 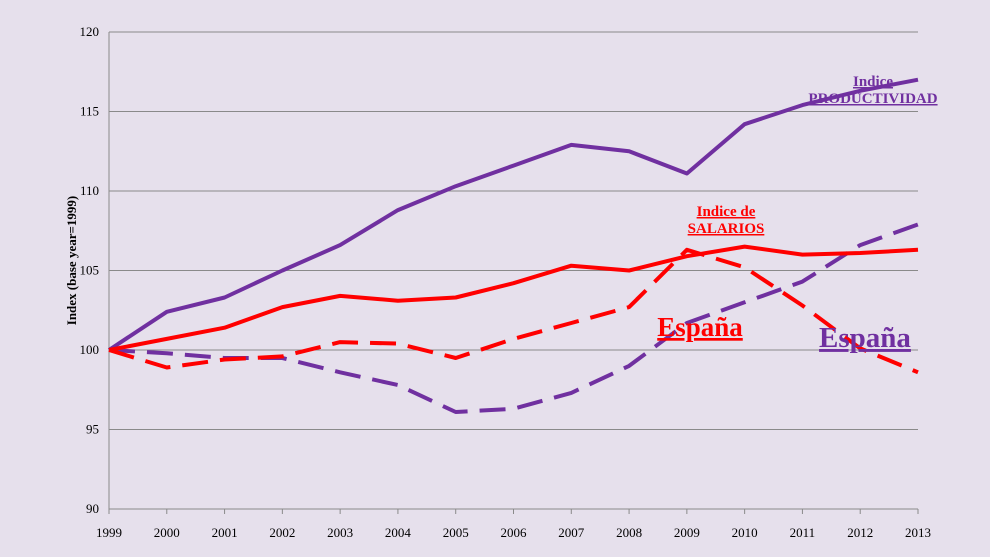 What do you see at coordinates (873, 82) in the screenshot?
I see `annotation-0-line-0: Indice` at bounding box center [873, 82].